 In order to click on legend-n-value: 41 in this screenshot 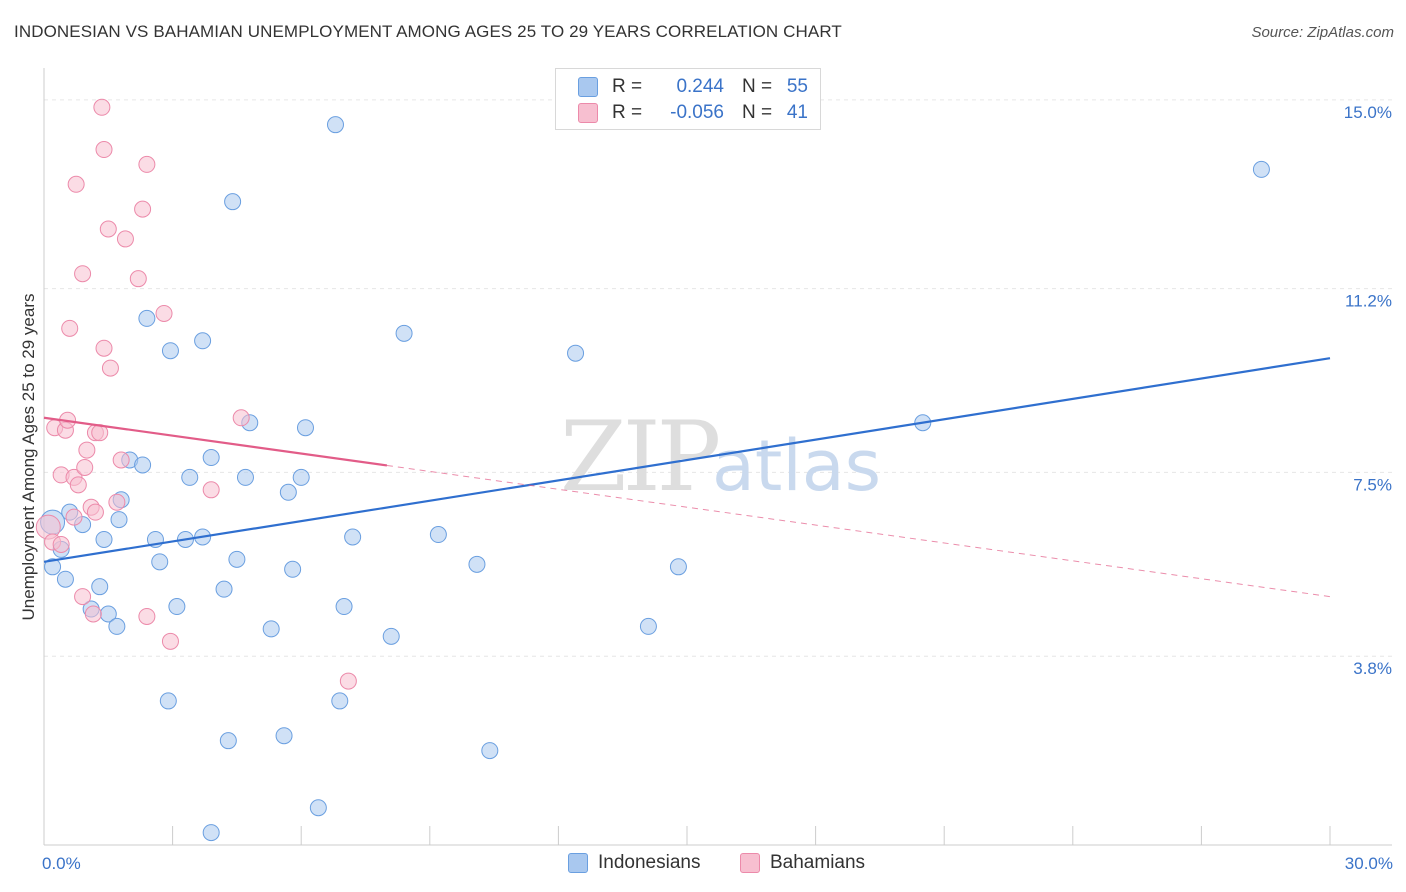, I will do `click(797, 112)`.